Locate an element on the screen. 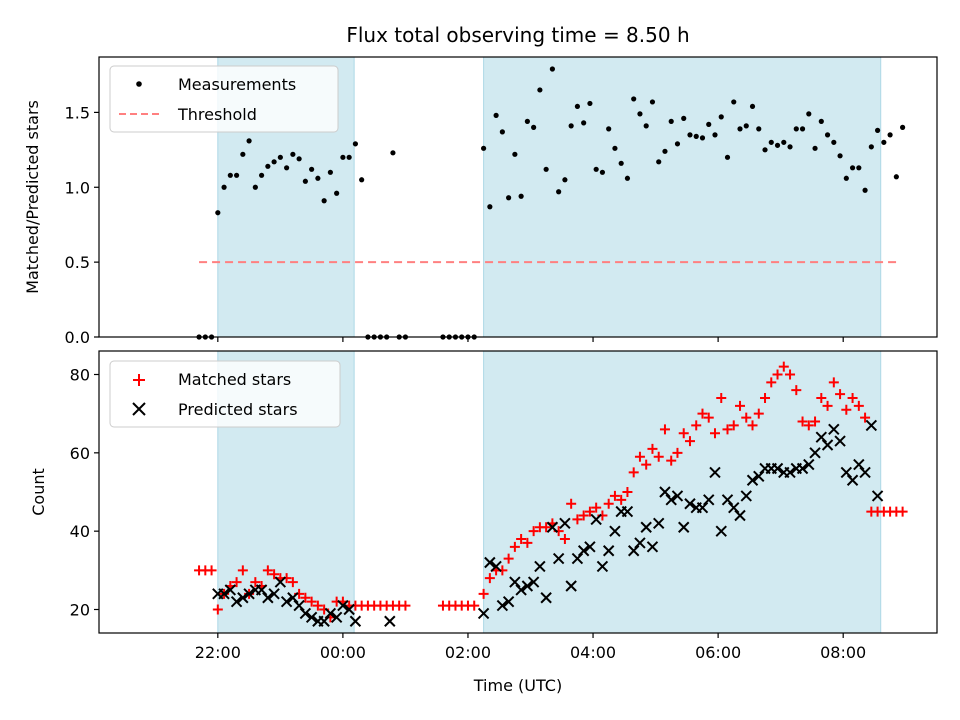 The image size is (960, 720). x-tick-label: 00:00 is located at coordinates (343, 652).